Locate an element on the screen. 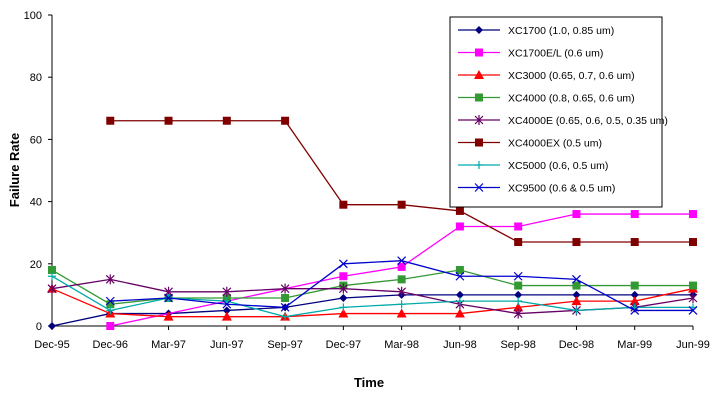  legend-item: XC4000 (0.8, 0.65, 0.6 um) is located at coordinates (546, 99).